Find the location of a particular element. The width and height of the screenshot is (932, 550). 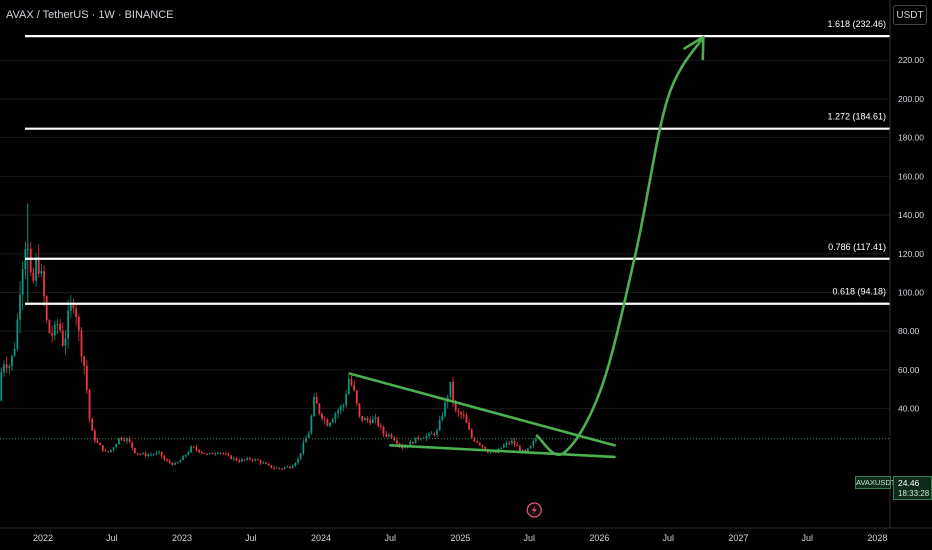

symbol-title: AVAX / TetherUS · 1W · BINANCE is located at coordinates (90, 15).